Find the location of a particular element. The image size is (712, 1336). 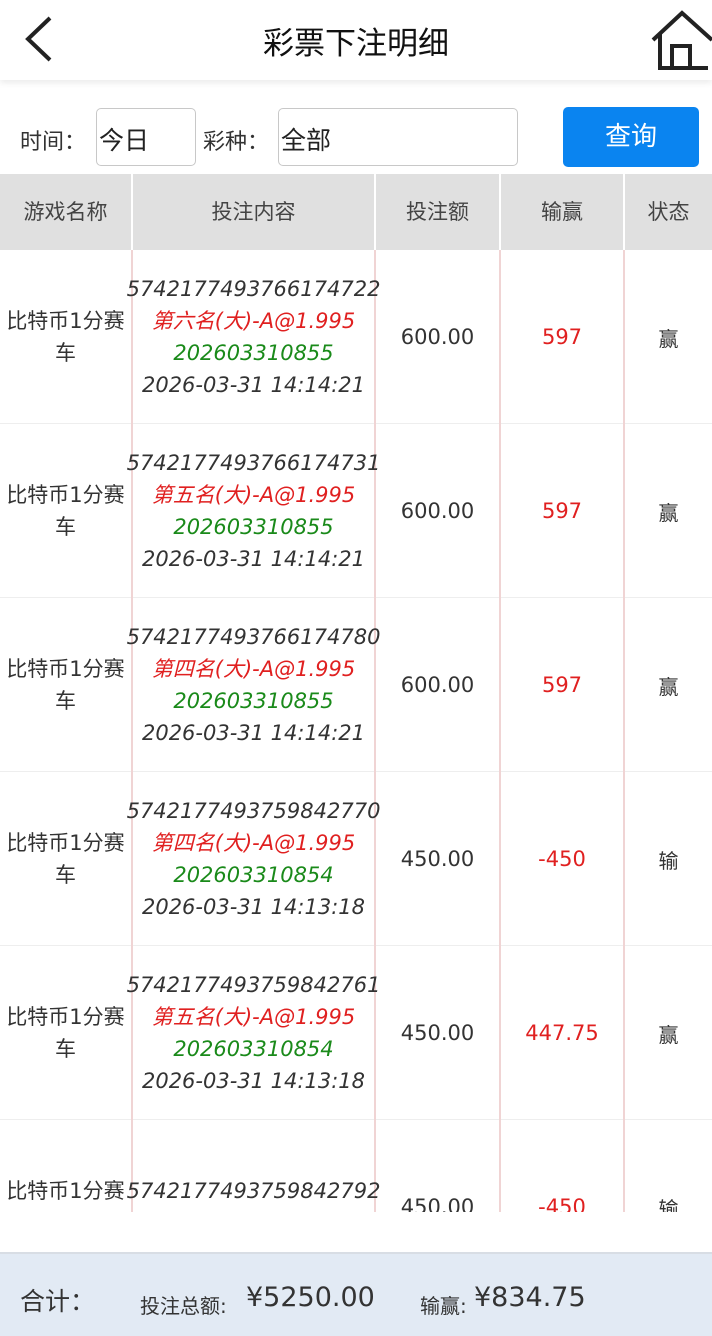

bet-total-label: 投注总额: is located at coordinates (183, 1306).